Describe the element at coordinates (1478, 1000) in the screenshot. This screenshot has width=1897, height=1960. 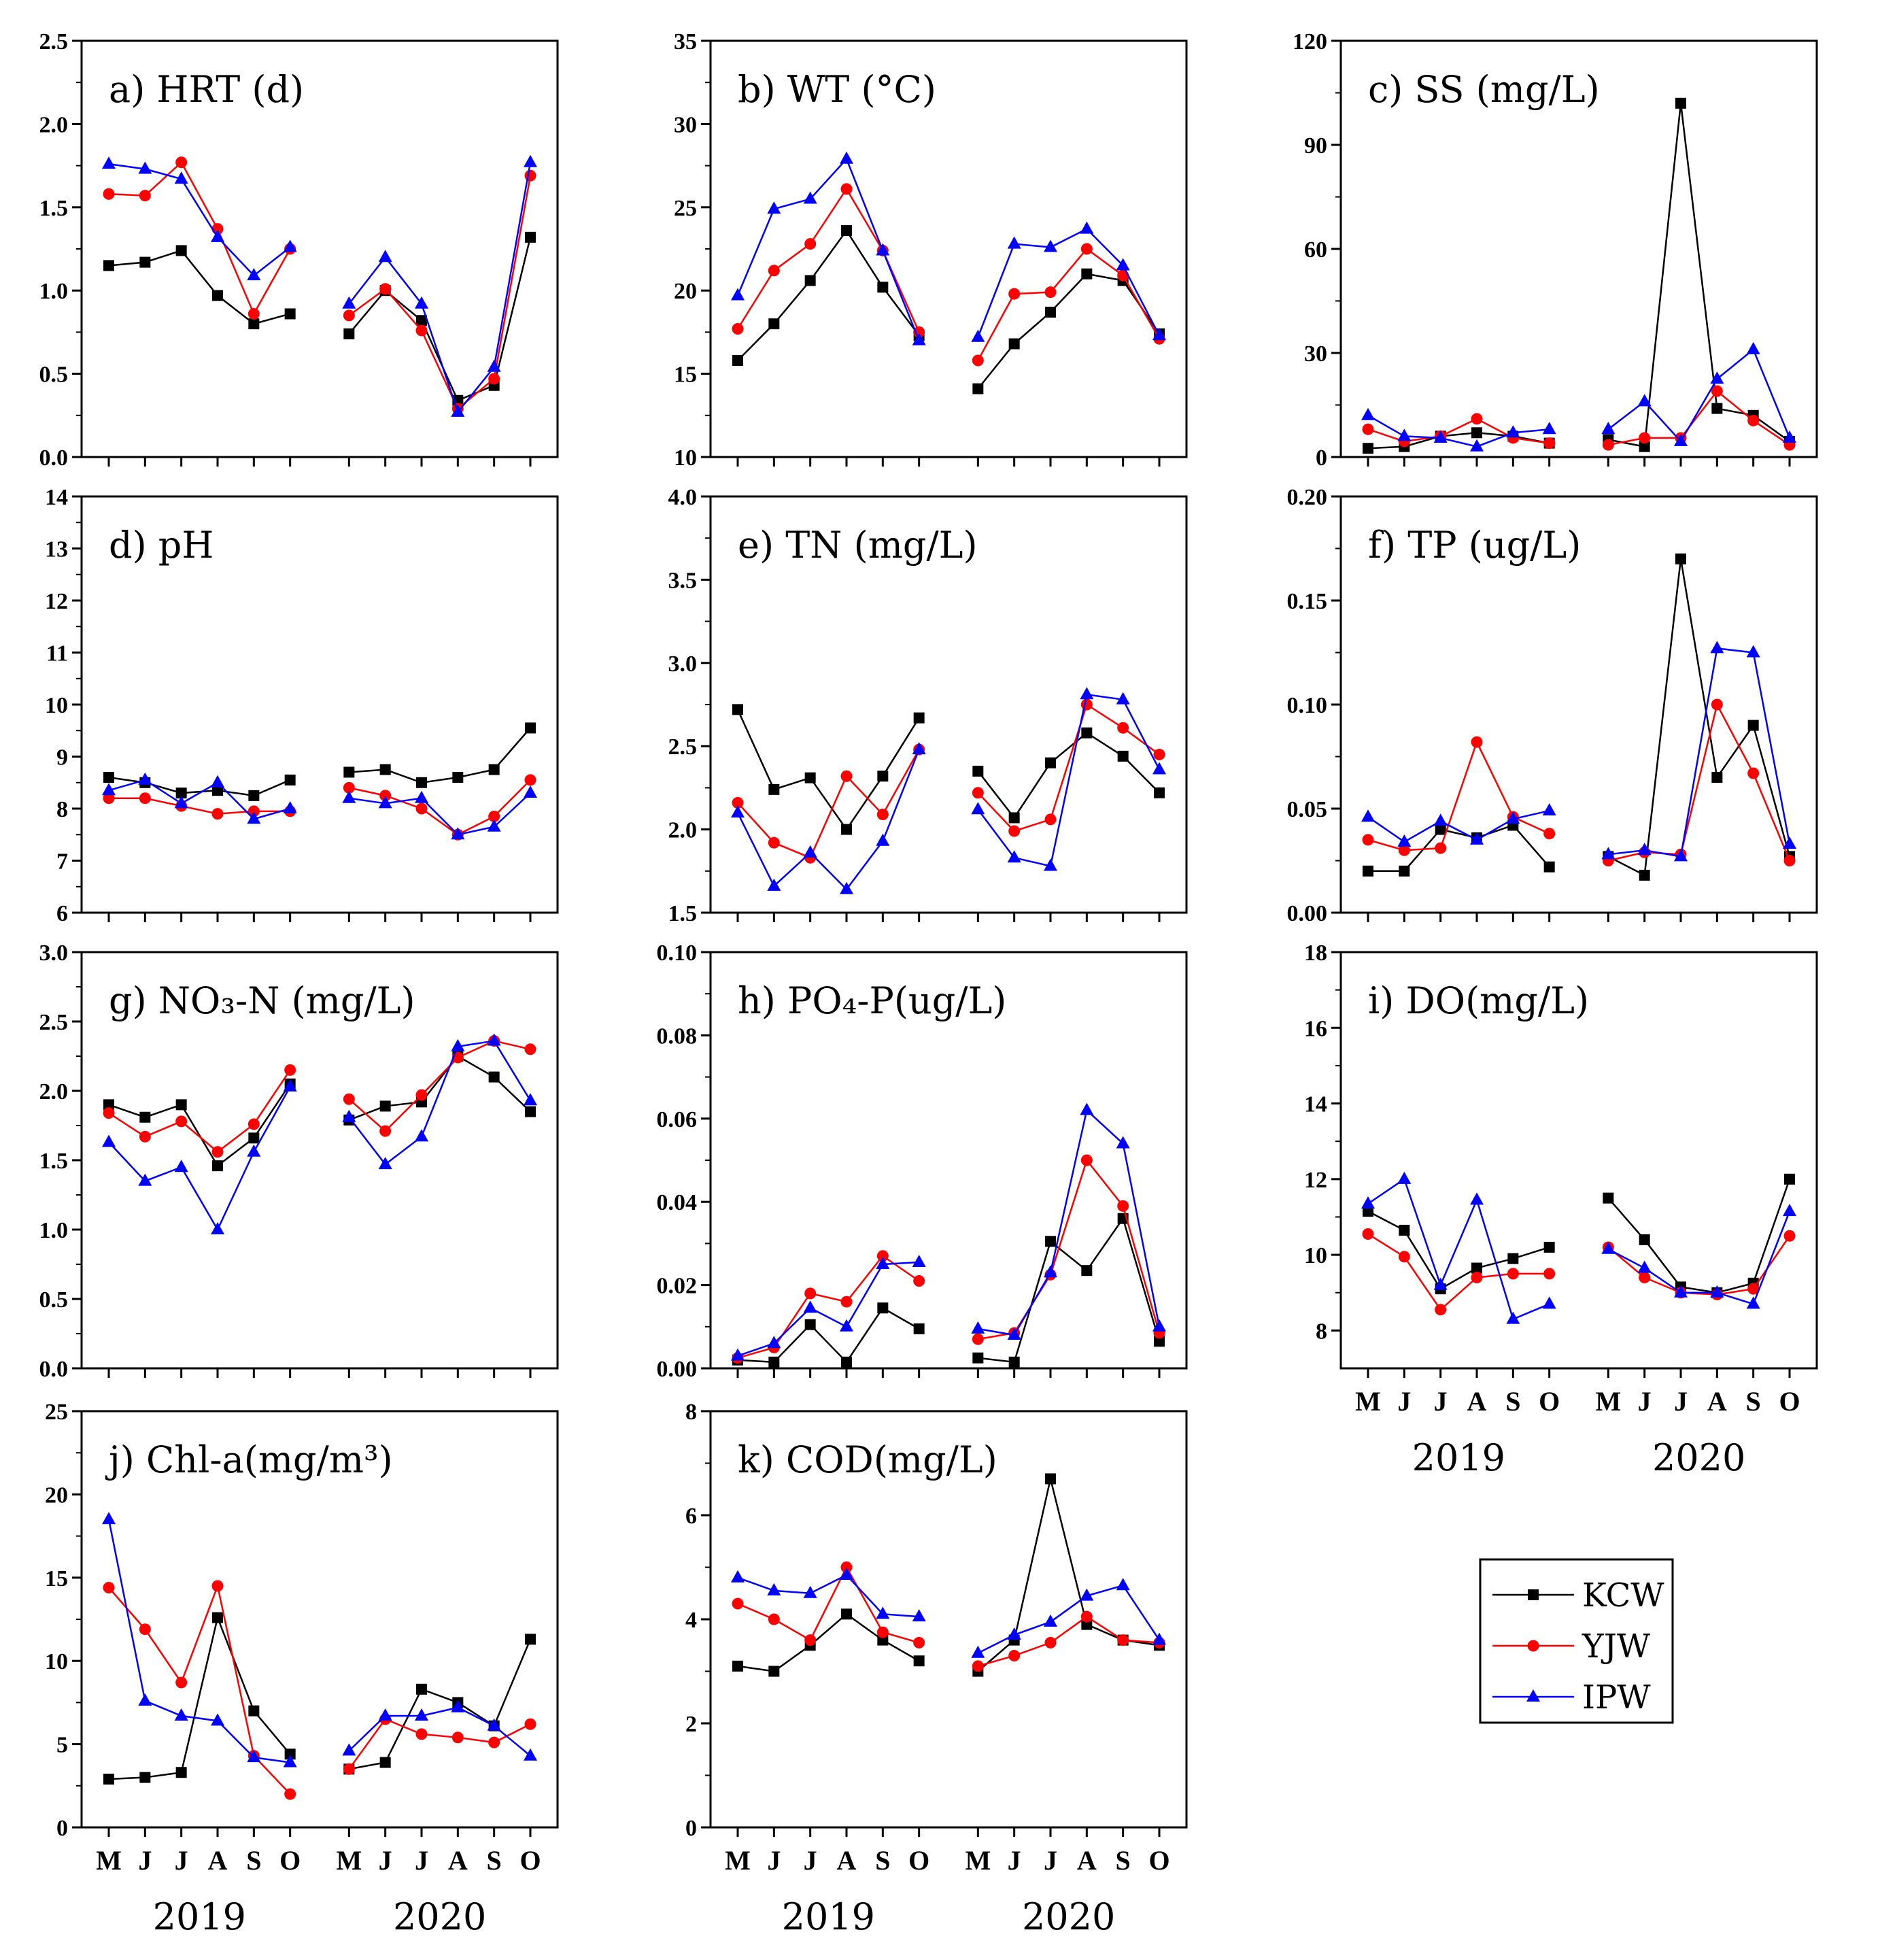
I see `panel-title: i) DO(mg/L)` at that location.